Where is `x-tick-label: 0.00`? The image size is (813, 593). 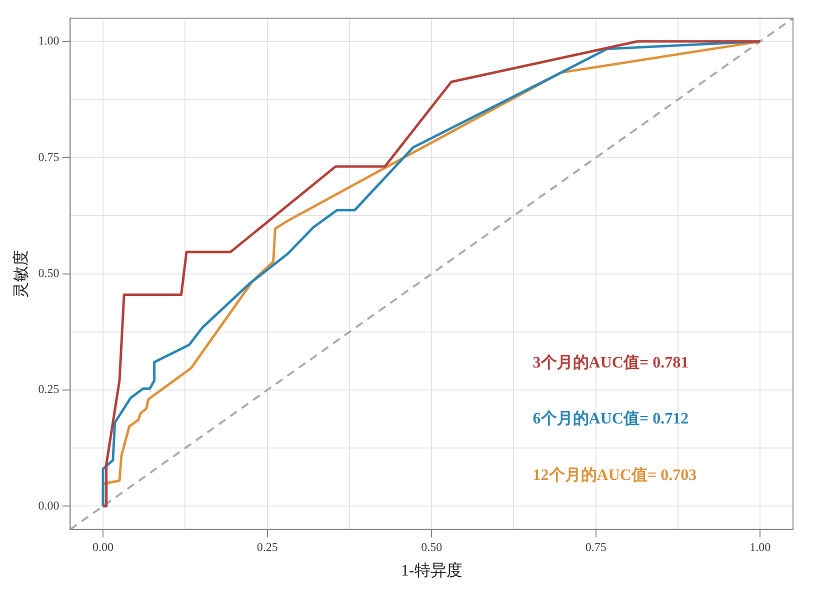
x-tick-label: 0.00 is located at coordinates (103, 547).